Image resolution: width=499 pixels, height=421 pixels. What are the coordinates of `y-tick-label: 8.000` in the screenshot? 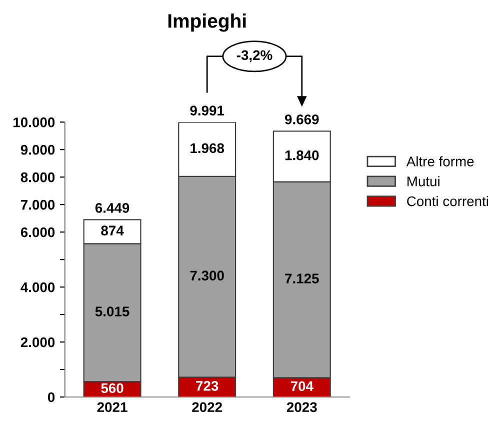 It's located at (37, 177).